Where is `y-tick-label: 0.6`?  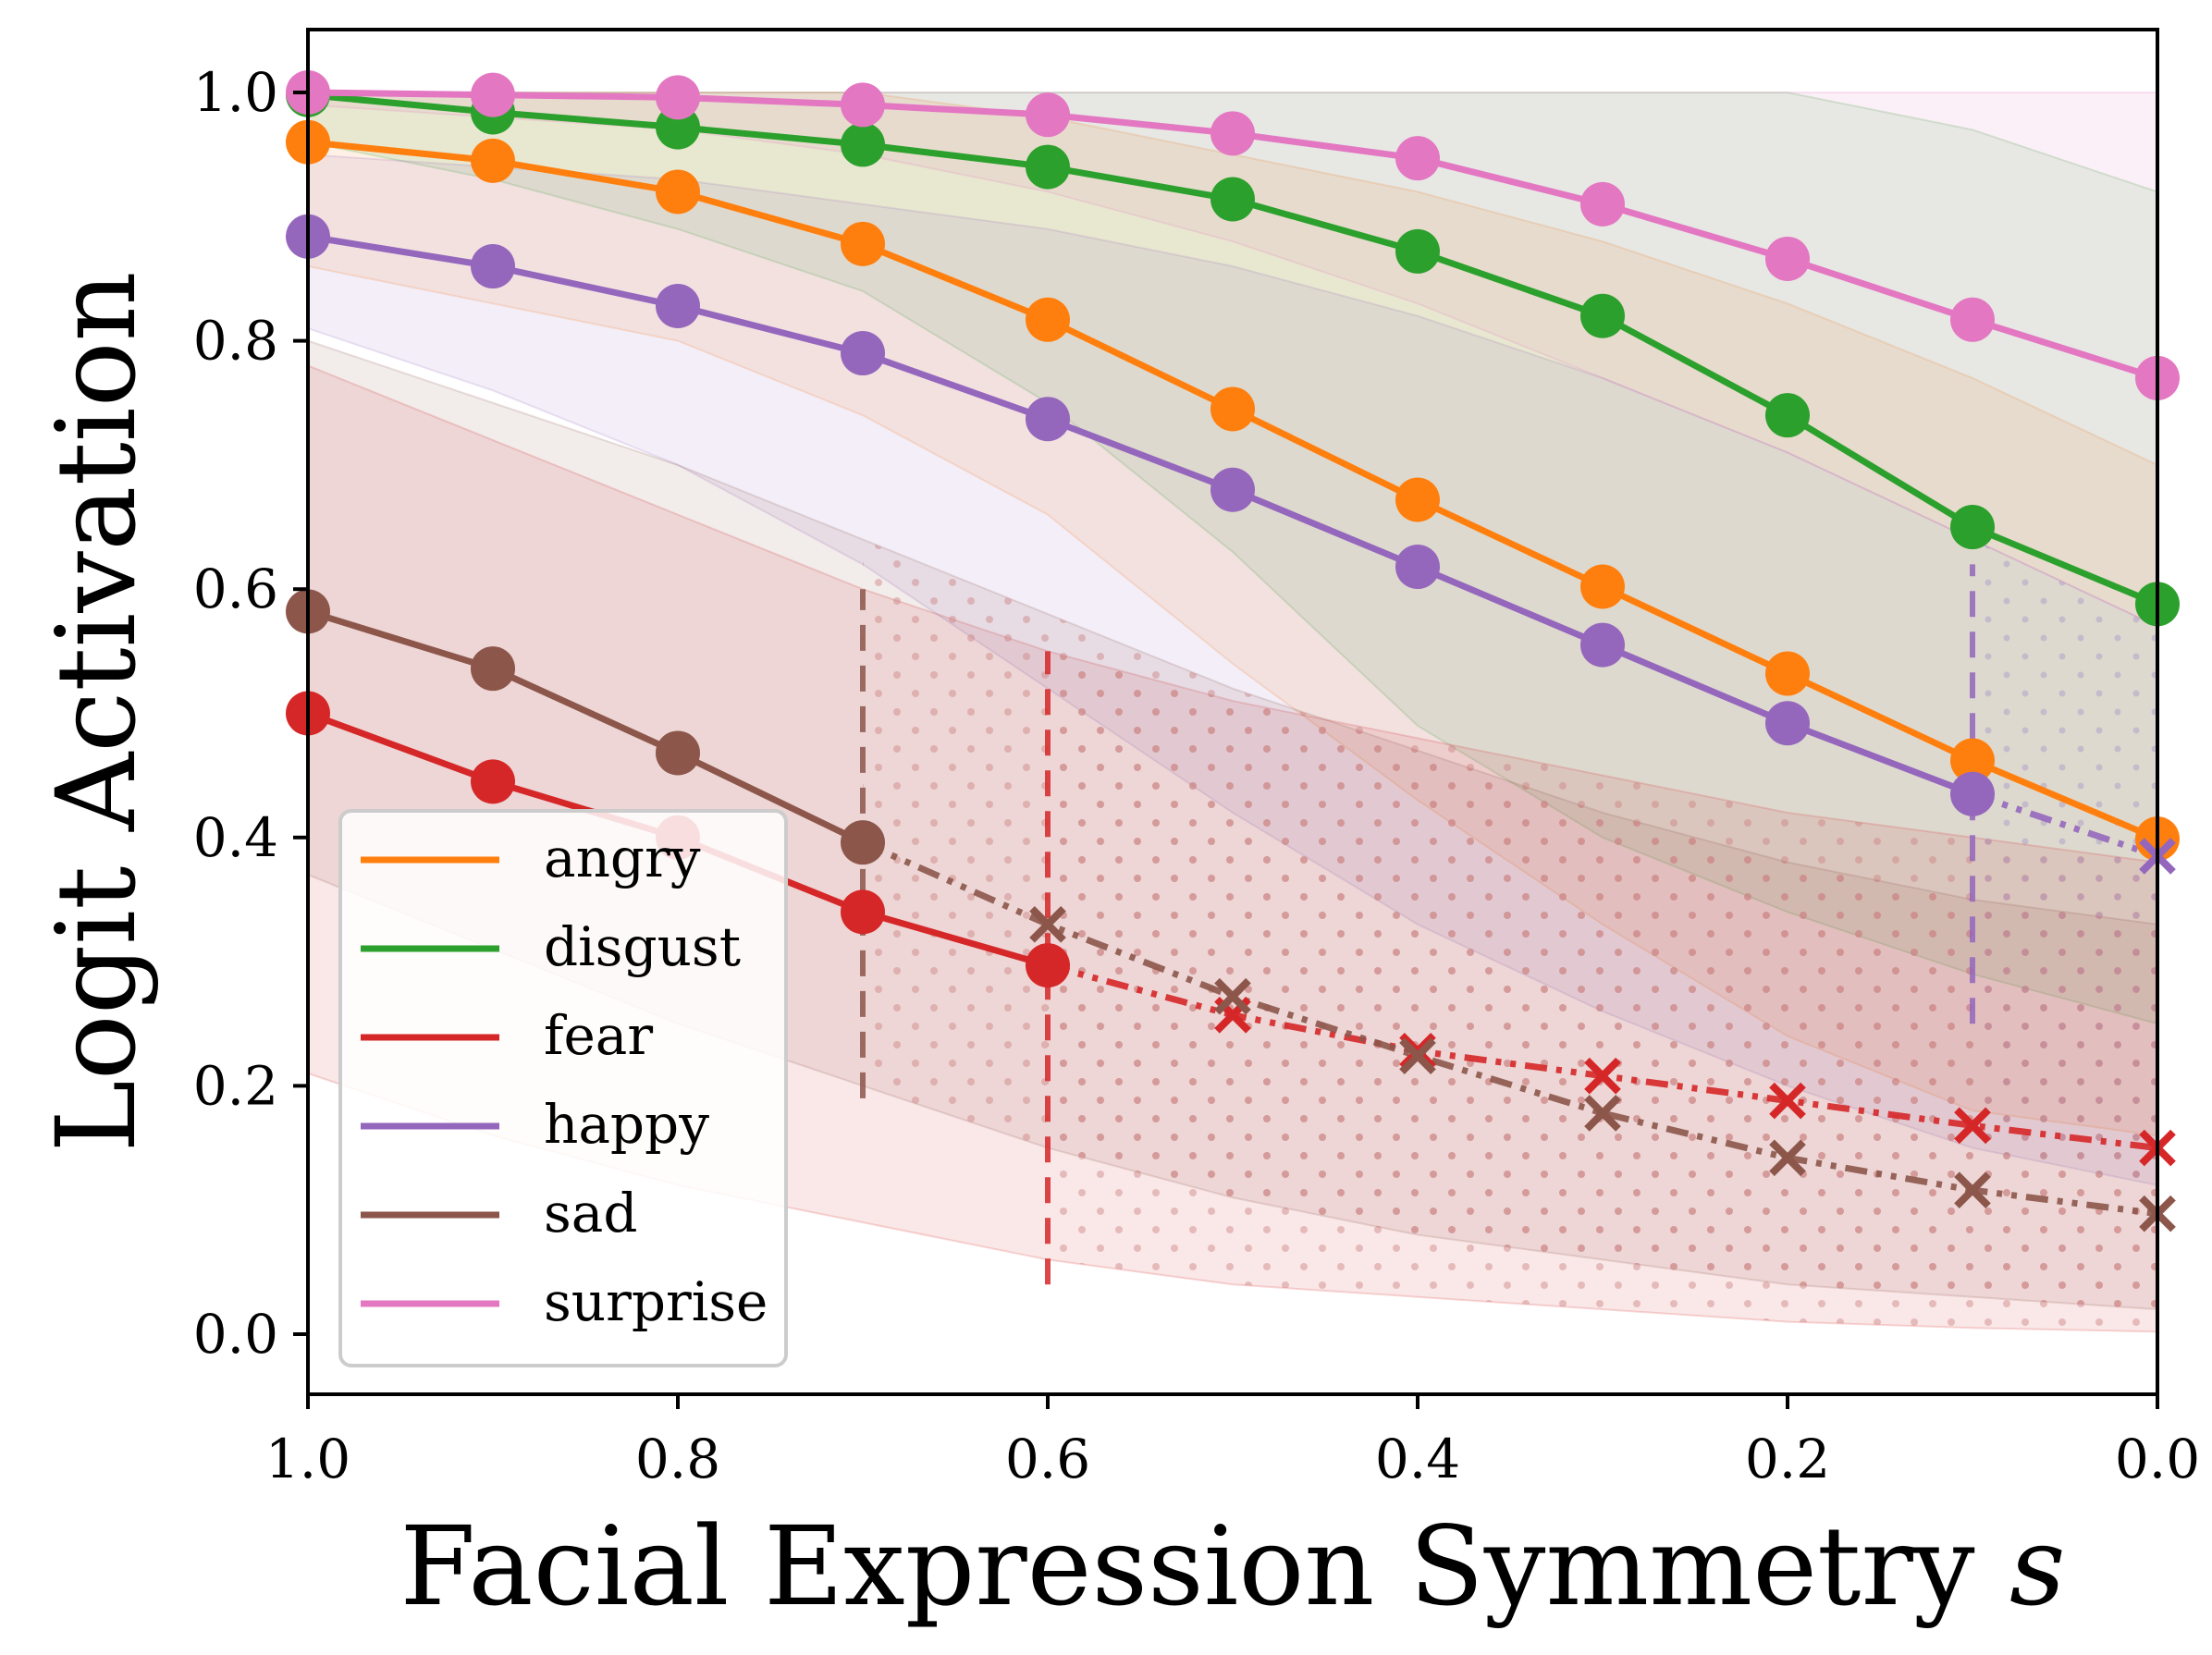
y-tick-label: 0.6 is located at coordinates (236, 589).